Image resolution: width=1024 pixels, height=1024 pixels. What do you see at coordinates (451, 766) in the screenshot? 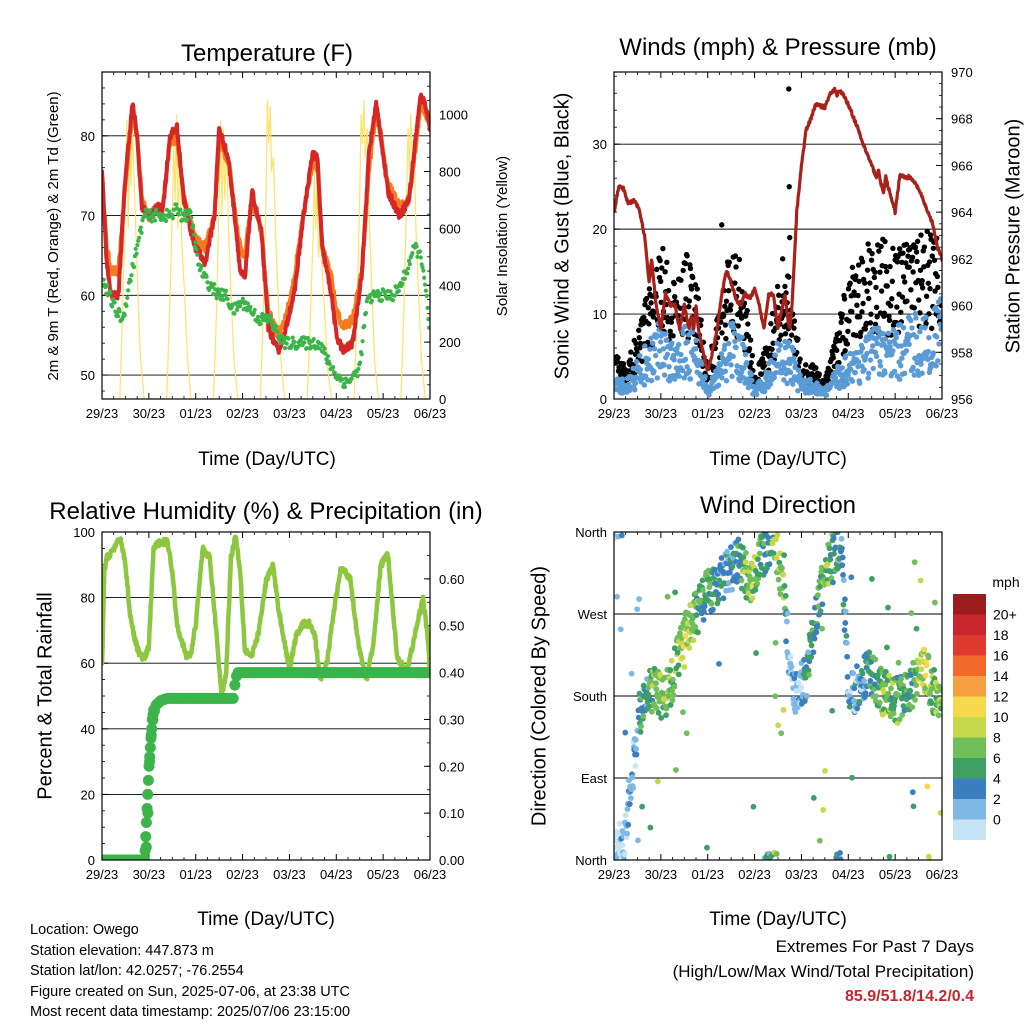
I see `y2-tick-label: 0.20` at bounding box center [451, 766].